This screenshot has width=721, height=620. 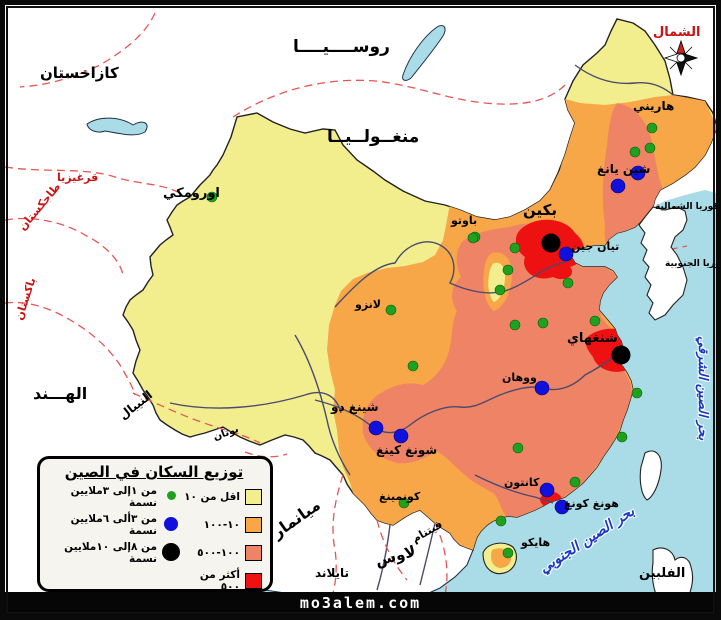 I want to click on country-label-kazakhstan: كازاخستان, so click(x=79, y=73).